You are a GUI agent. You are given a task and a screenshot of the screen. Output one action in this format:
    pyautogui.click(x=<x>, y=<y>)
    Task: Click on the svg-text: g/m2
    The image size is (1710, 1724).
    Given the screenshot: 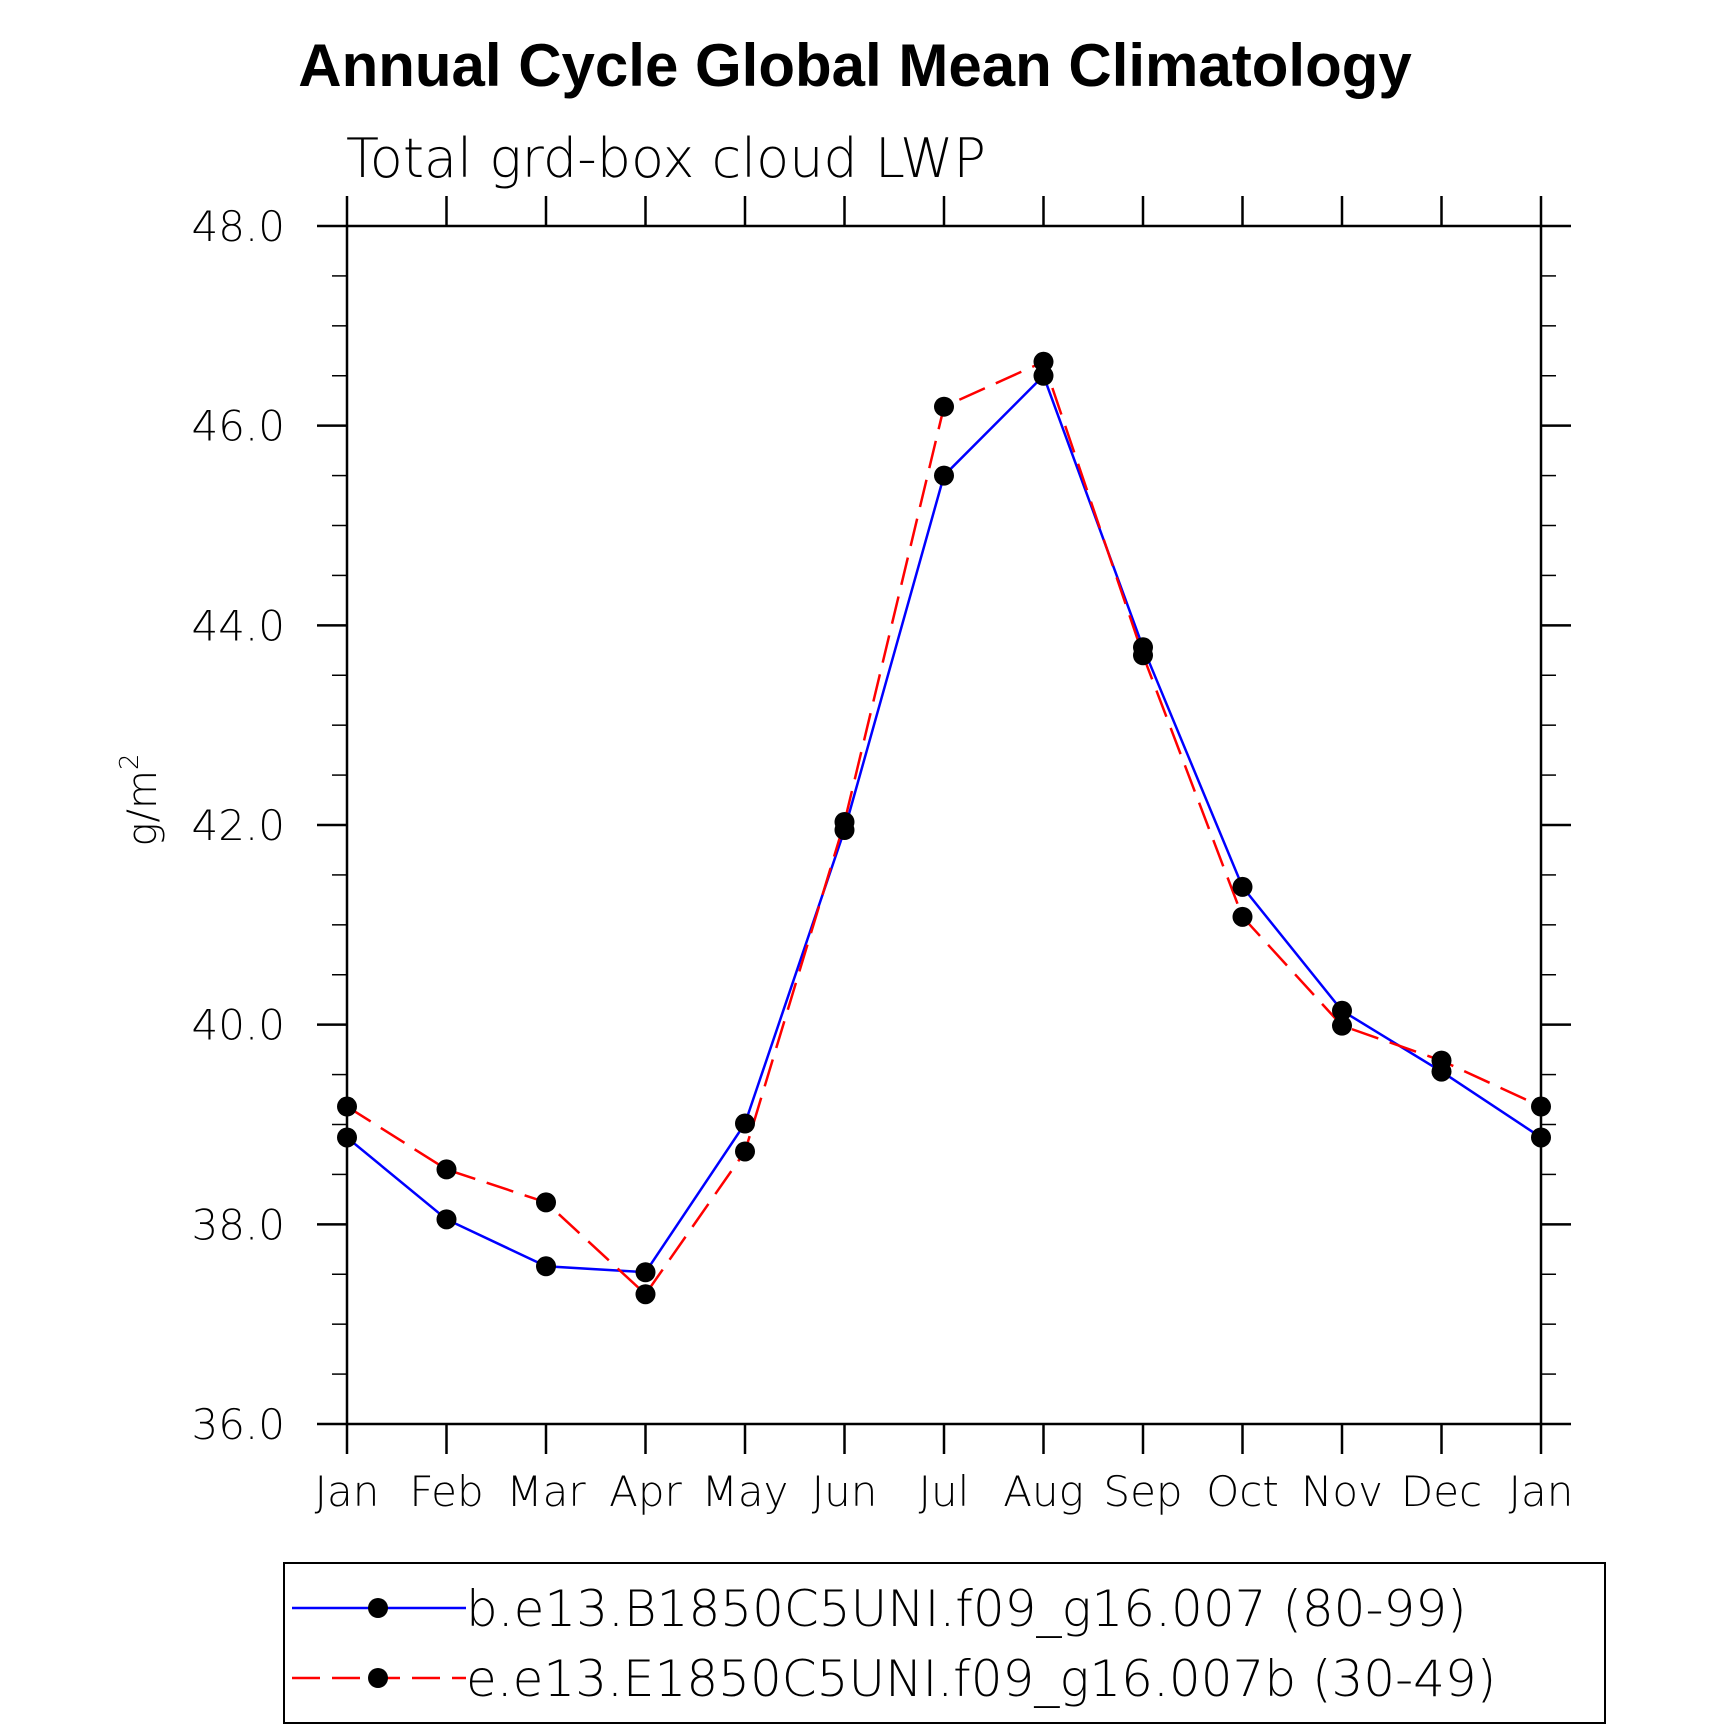 What is the action you would take?
    pyautogui.click(x=140, y=800)
    